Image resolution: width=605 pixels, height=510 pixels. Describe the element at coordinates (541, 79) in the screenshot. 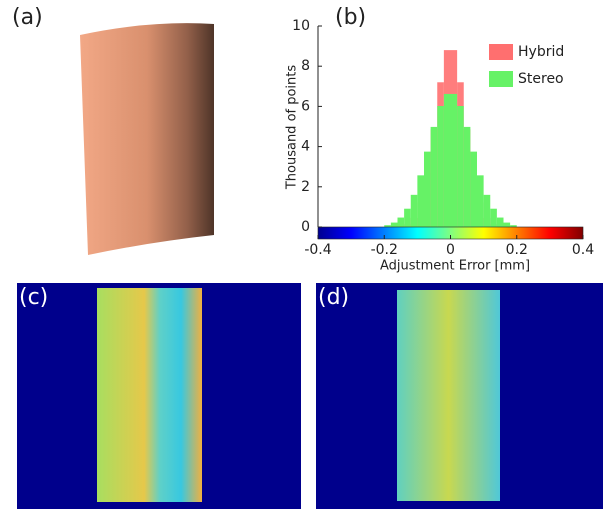

I see `legend-label: Stereo` at that location.